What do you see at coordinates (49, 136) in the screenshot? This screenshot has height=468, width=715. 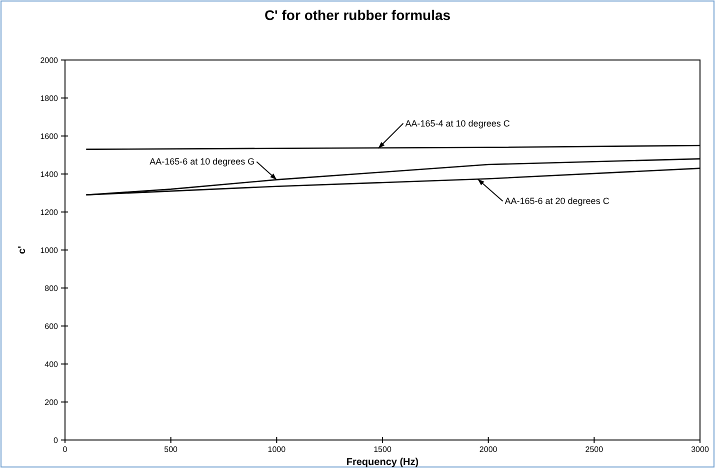 I see `y-tick-label: 1600` at bounding box center [49, 136].